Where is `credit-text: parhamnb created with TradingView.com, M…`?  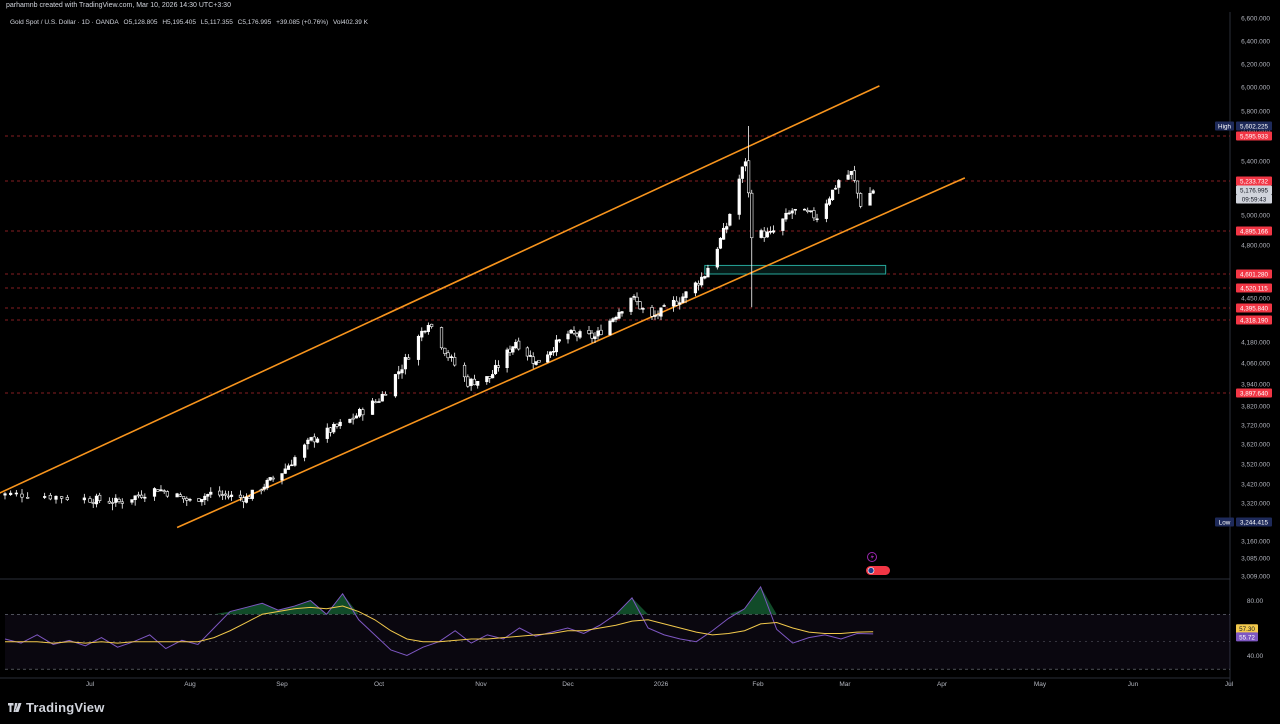
credit-text: parhamnb created with TradingView.com, M… is located at coordinates (118, 5).